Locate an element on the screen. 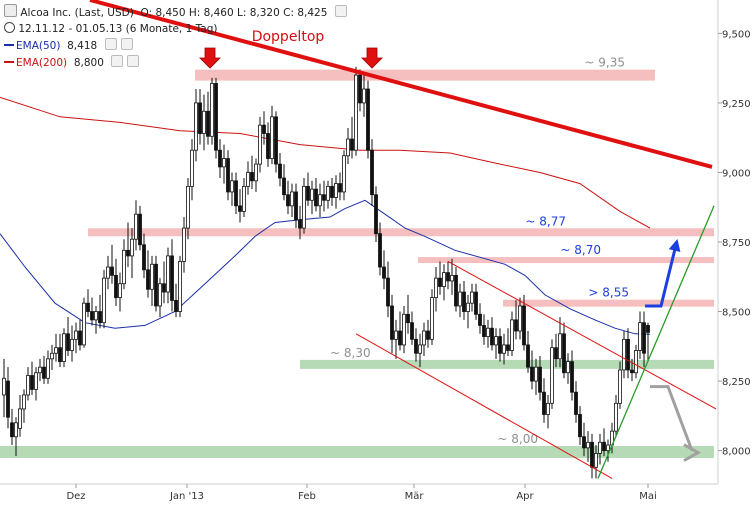  bearish-target-arrow is located at coordinates (672, 418).